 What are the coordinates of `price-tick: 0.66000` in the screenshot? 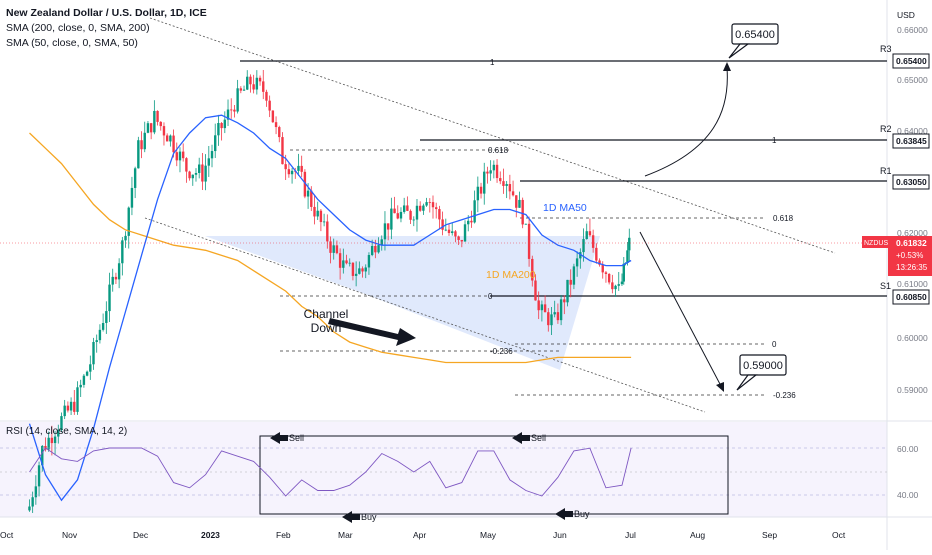 It's located at (912, 30).